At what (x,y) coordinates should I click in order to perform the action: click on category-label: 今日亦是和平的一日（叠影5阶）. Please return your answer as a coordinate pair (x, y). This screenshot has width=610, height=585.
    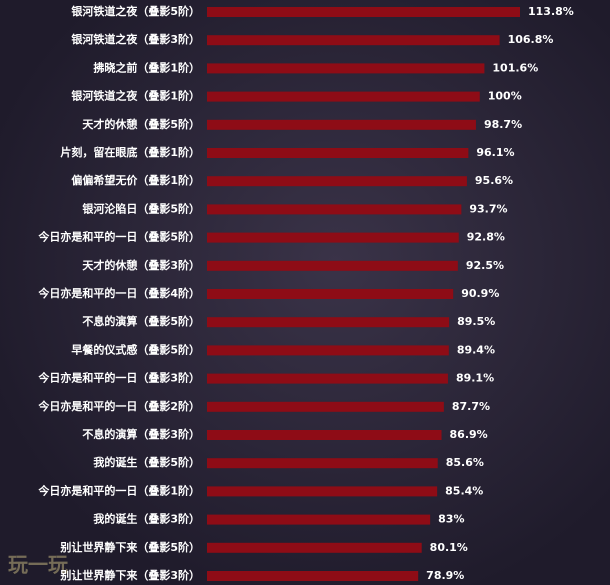
    Looking at the image, I should click on (118, 237).